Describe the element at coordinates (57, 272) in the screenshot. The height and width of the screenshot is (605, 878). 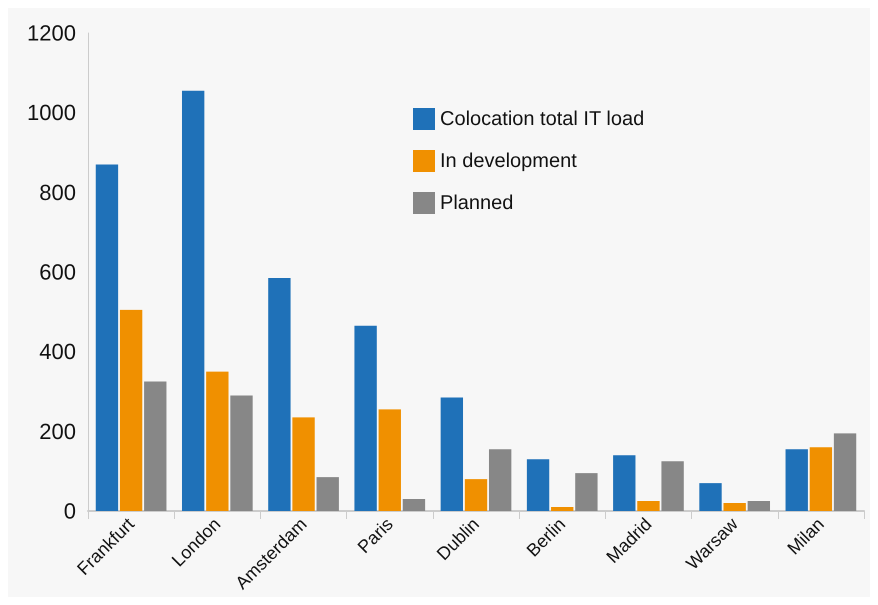
I see `y-tick-label: 600` at that location.